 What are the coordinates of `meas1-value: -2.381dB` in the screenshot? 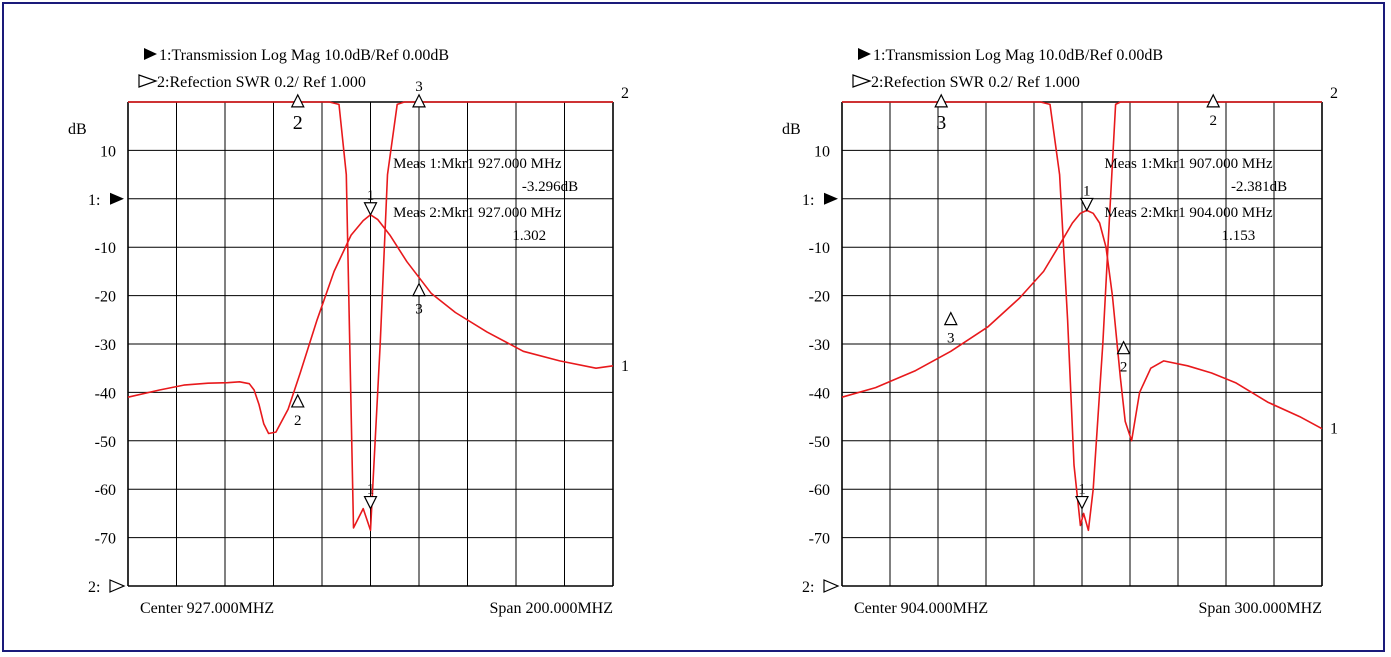 It's located at (1259, 187).